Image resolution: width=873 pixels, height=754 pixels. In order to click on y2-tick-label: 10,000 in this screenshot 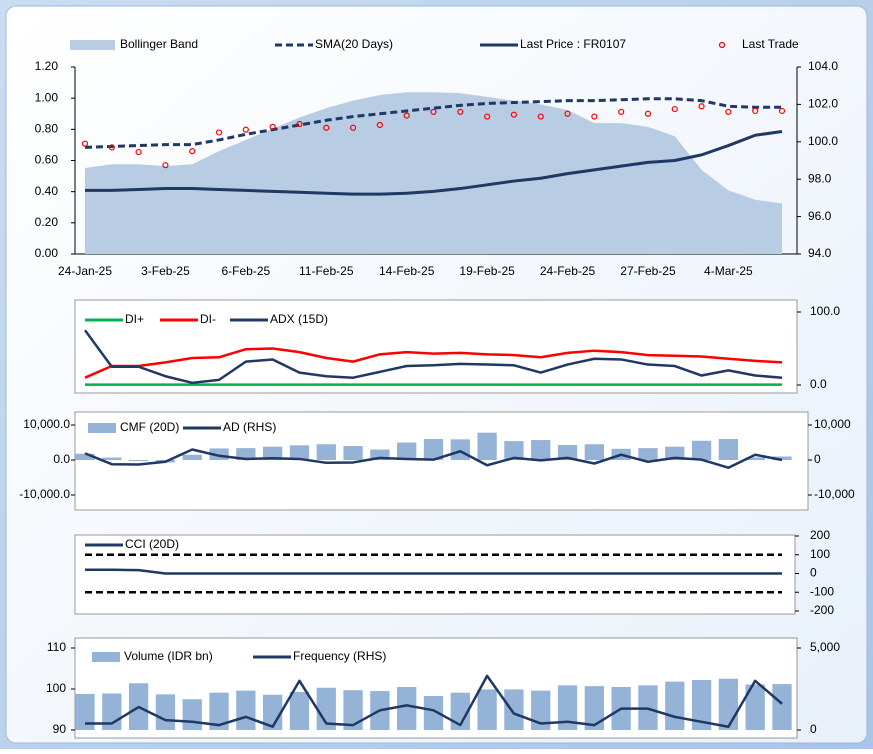, I will do `click(832, 424)`.